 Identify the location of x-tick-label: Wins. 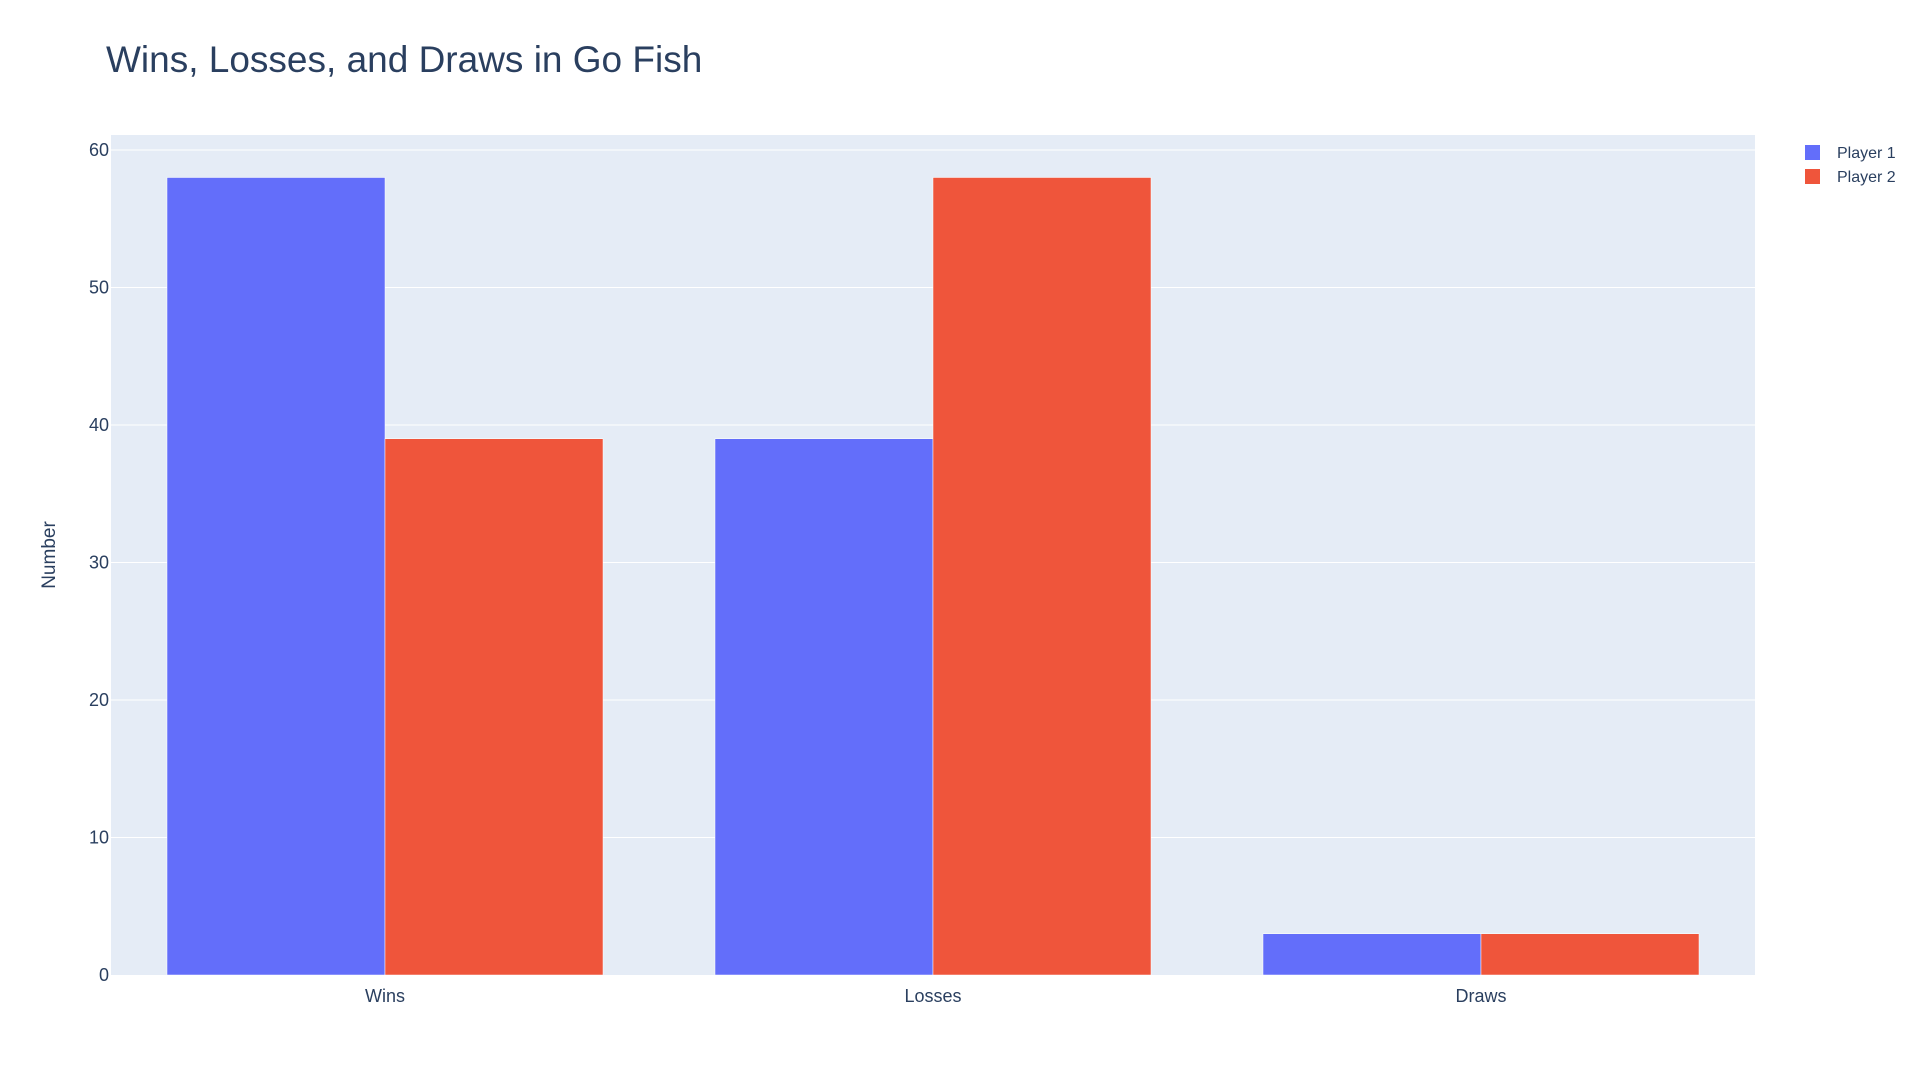
(385, 996).